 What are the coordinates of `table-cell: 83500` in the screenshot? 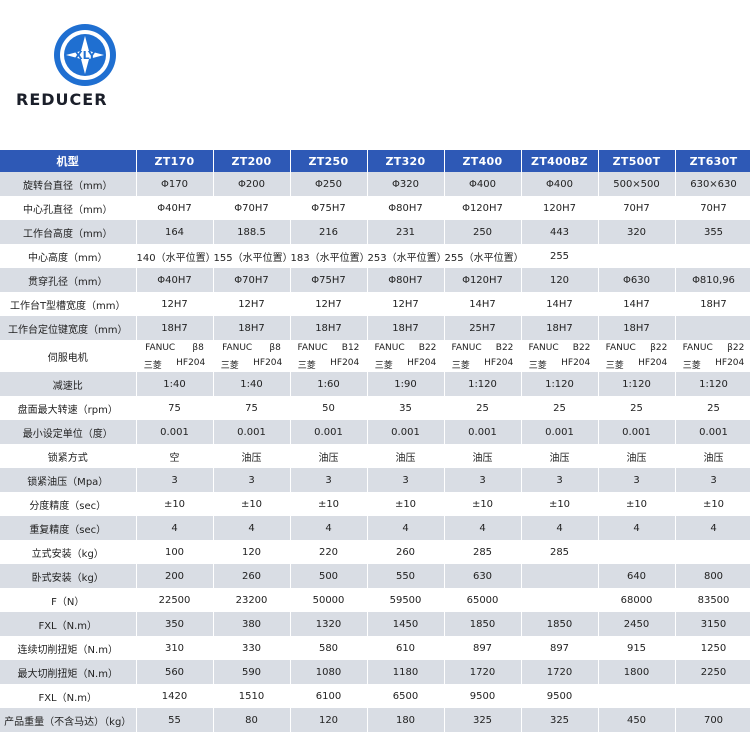 It's located at (712, 600).